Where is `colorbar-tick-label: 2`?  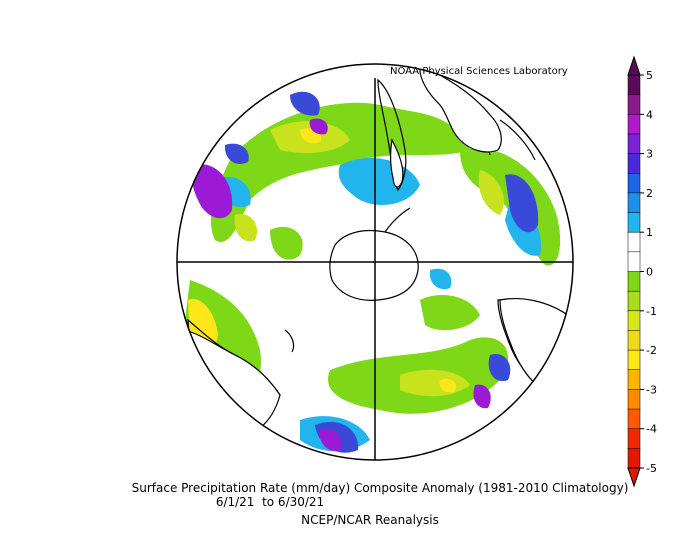
colorbar-tick-label: 2 is located at coordinates (649, 193).